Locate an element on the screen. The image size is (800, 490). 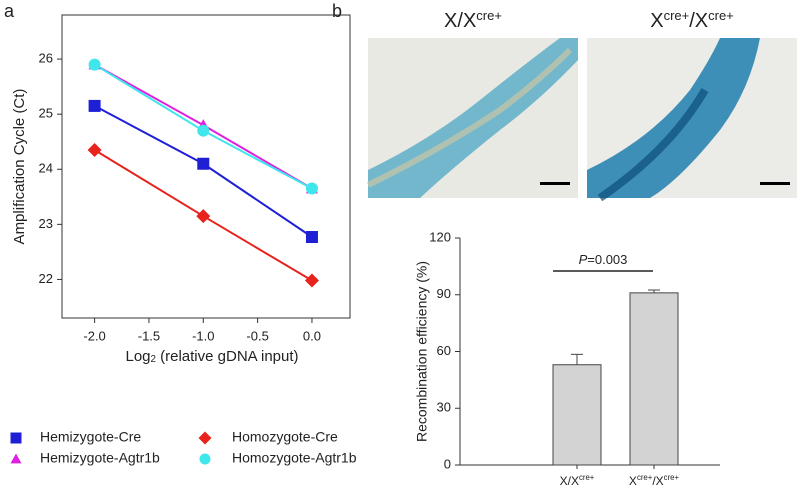
x-tick-label: -2.0 is located at coordinates (94, 335).